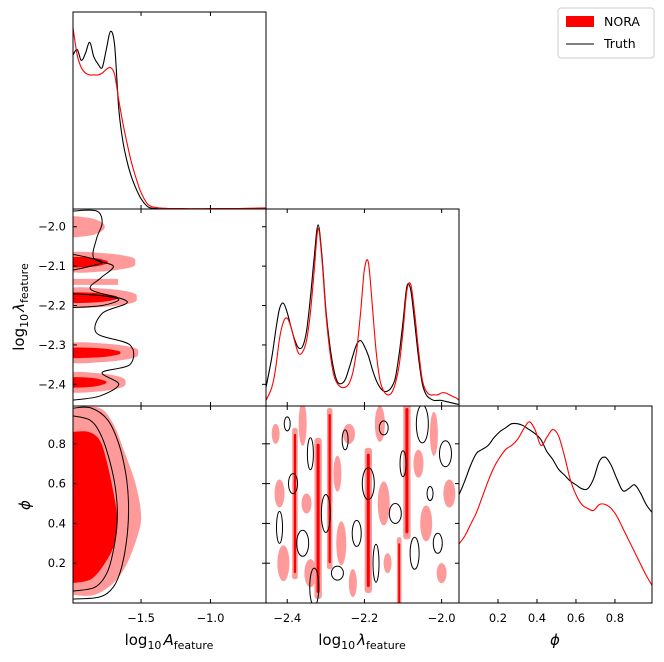 Image resolution: width=664 pixels, height=662 pixels. What do you see at coordinates (287, 618) in the screenshot?
I see `x-tick-label-lambda: −2.4` at bounding box center [287, 618].